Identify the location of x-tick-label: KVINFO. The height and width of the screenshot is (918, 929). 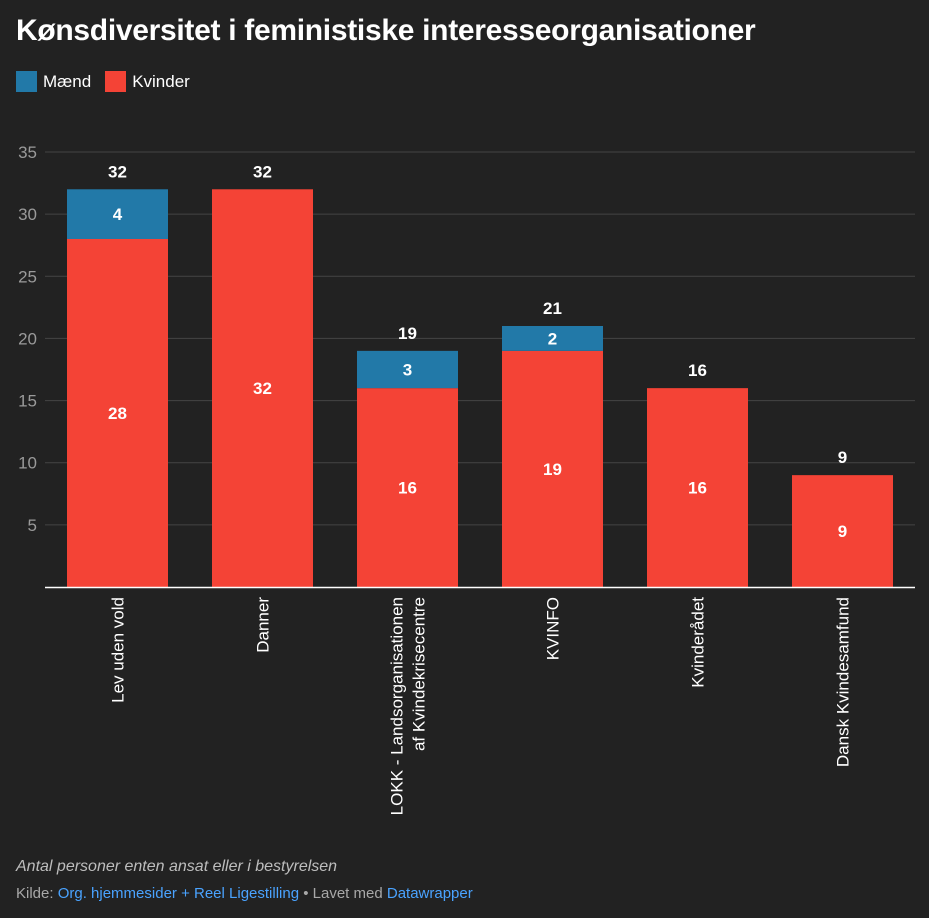
(553, 628).